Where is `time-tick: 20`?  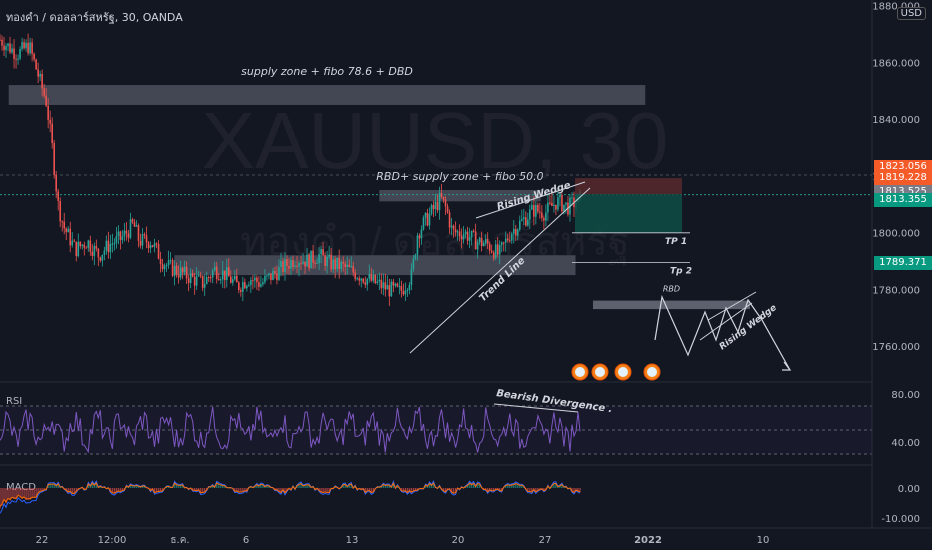 time-tick: 20 is located at coordinates (458, 540).